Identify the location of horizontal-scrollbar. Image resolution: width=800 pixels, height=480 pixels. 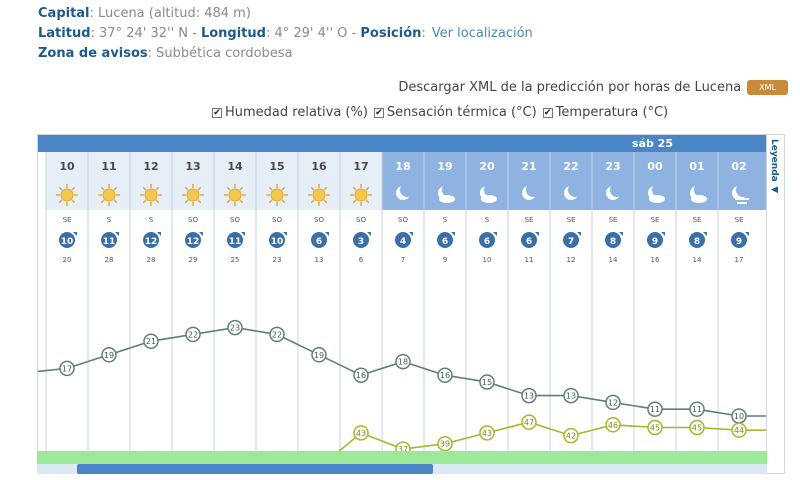
(402, 469).